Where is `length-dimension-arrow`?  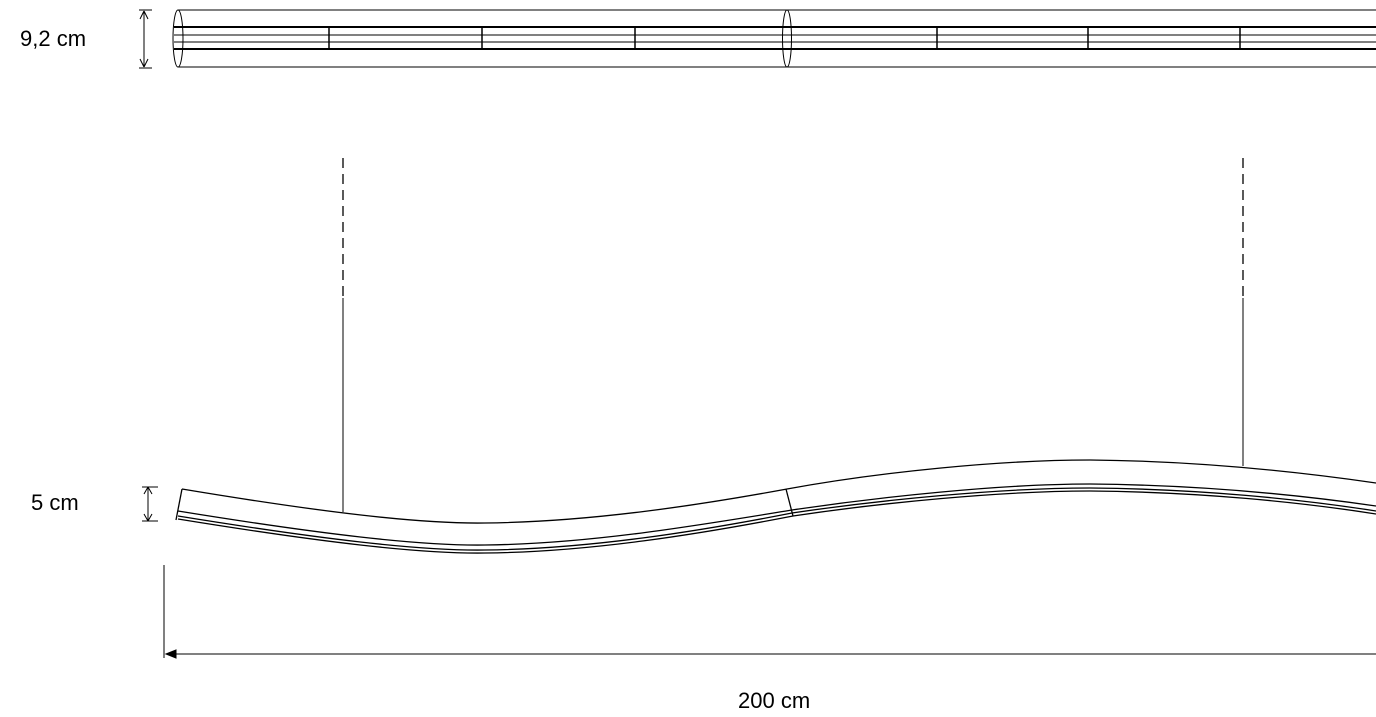 length-dimension-arrow is located at coordinates (769, 612).